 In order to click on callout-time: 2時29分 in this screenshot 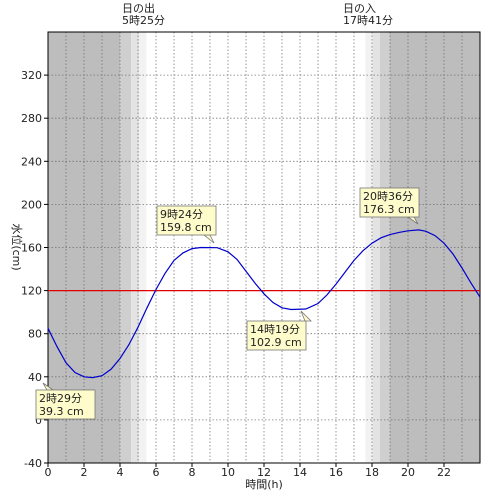, I will do `click(60, 398)`.